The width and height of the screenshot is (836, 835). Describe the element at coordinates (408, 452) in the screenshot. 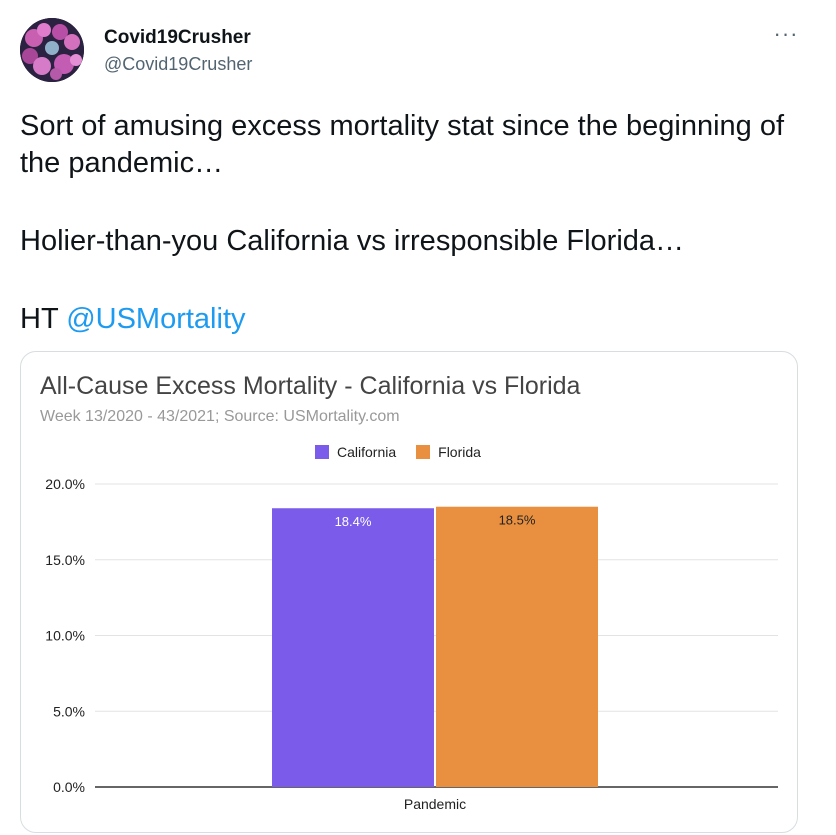

I see `chart-legend: California Florida` at that location.